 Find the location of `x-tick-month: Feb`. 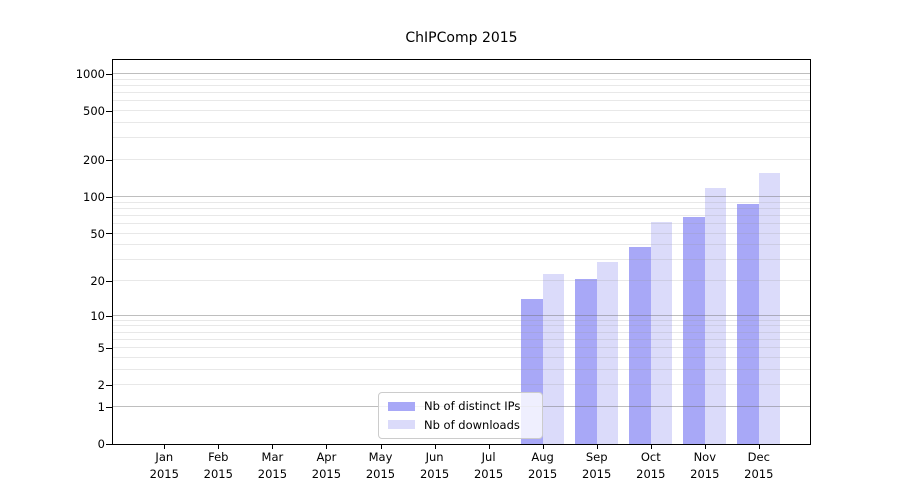

x-tick-month: Feb is located at coordinates (218, 457).